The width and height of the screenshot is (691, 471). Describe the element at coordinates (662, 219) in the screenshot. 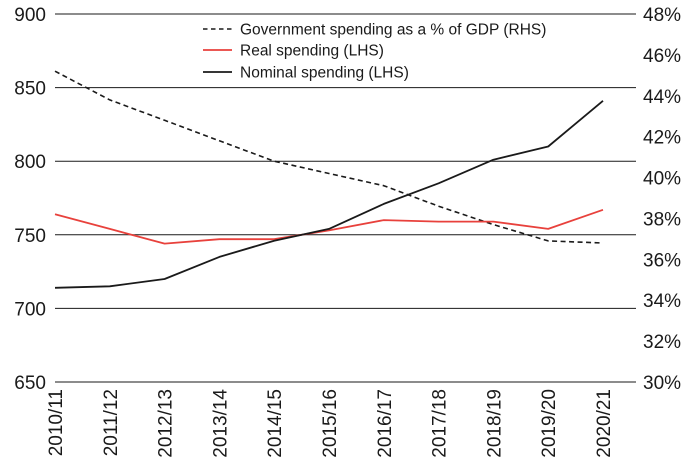

I see `right-axis-tick-label: 38%` at that location.